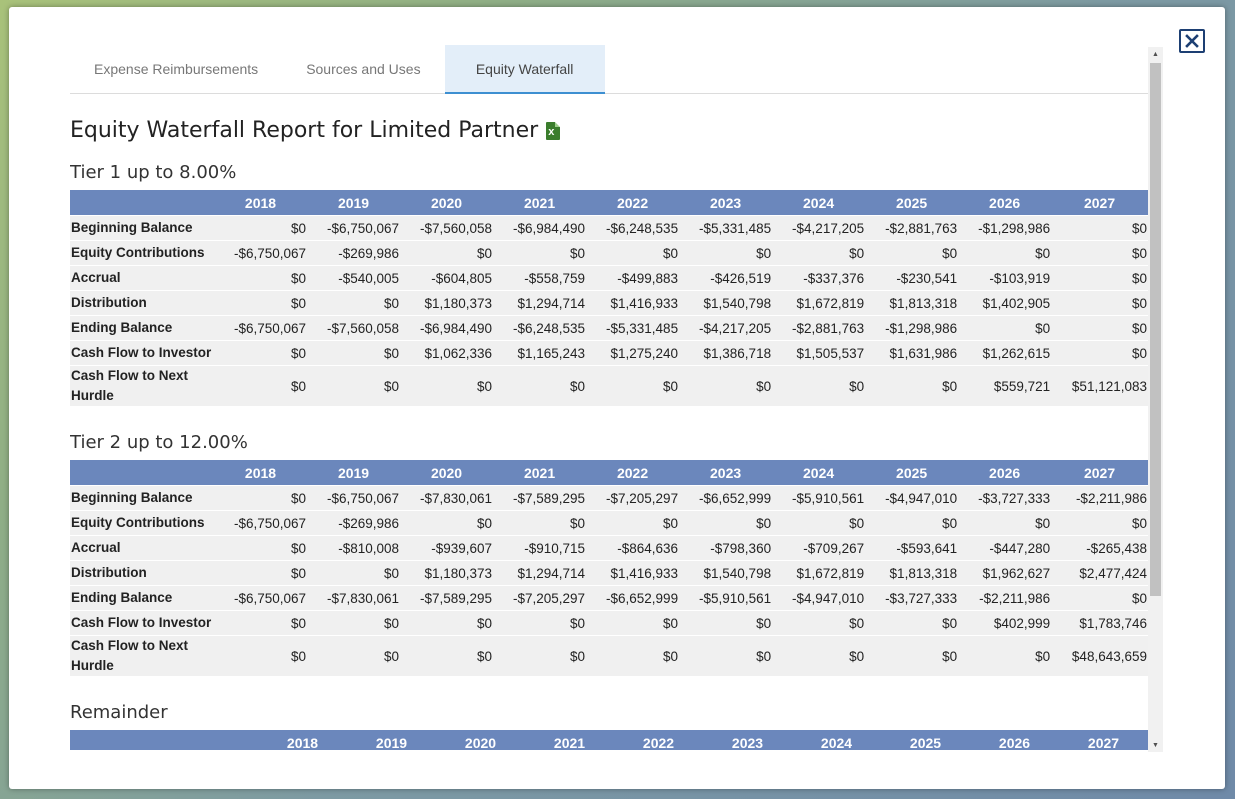  What do you see at coordinates (540, 548) in the screenshot?
I see `value-cell: -$910,715` at bounding box center [540, 548].